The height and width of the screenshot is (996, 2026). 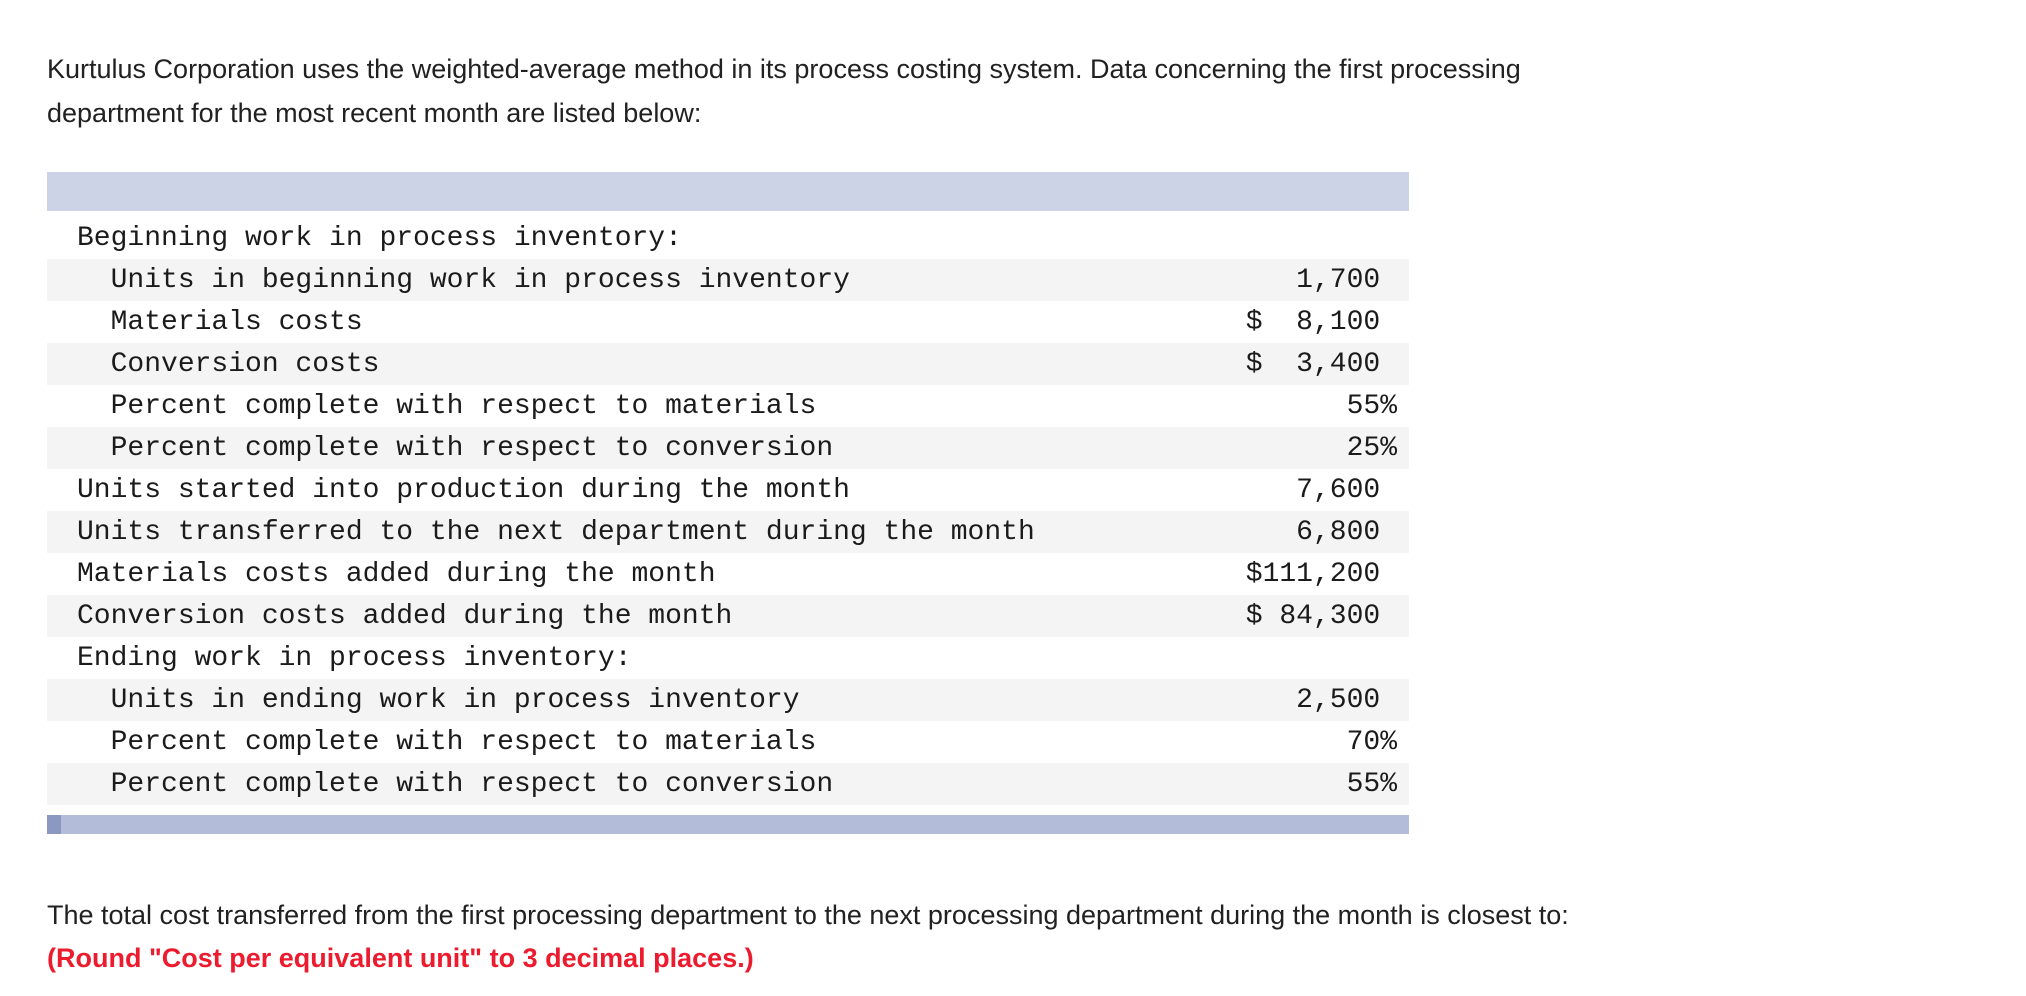 What do you see at coordinates (728, 191) in the screenshot?
I see `table-header-bar` at bounding box center [728, 191].